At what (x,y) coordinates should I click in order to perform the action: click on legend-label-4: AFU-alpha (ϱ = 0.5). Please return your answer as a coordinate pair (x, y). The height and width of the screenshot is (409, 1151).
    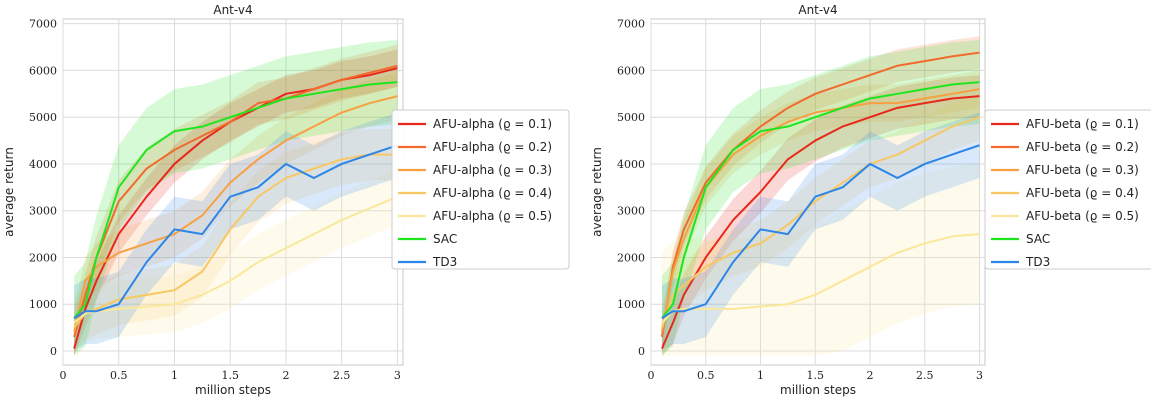
    Looking at the image, I should click on (492, 216).